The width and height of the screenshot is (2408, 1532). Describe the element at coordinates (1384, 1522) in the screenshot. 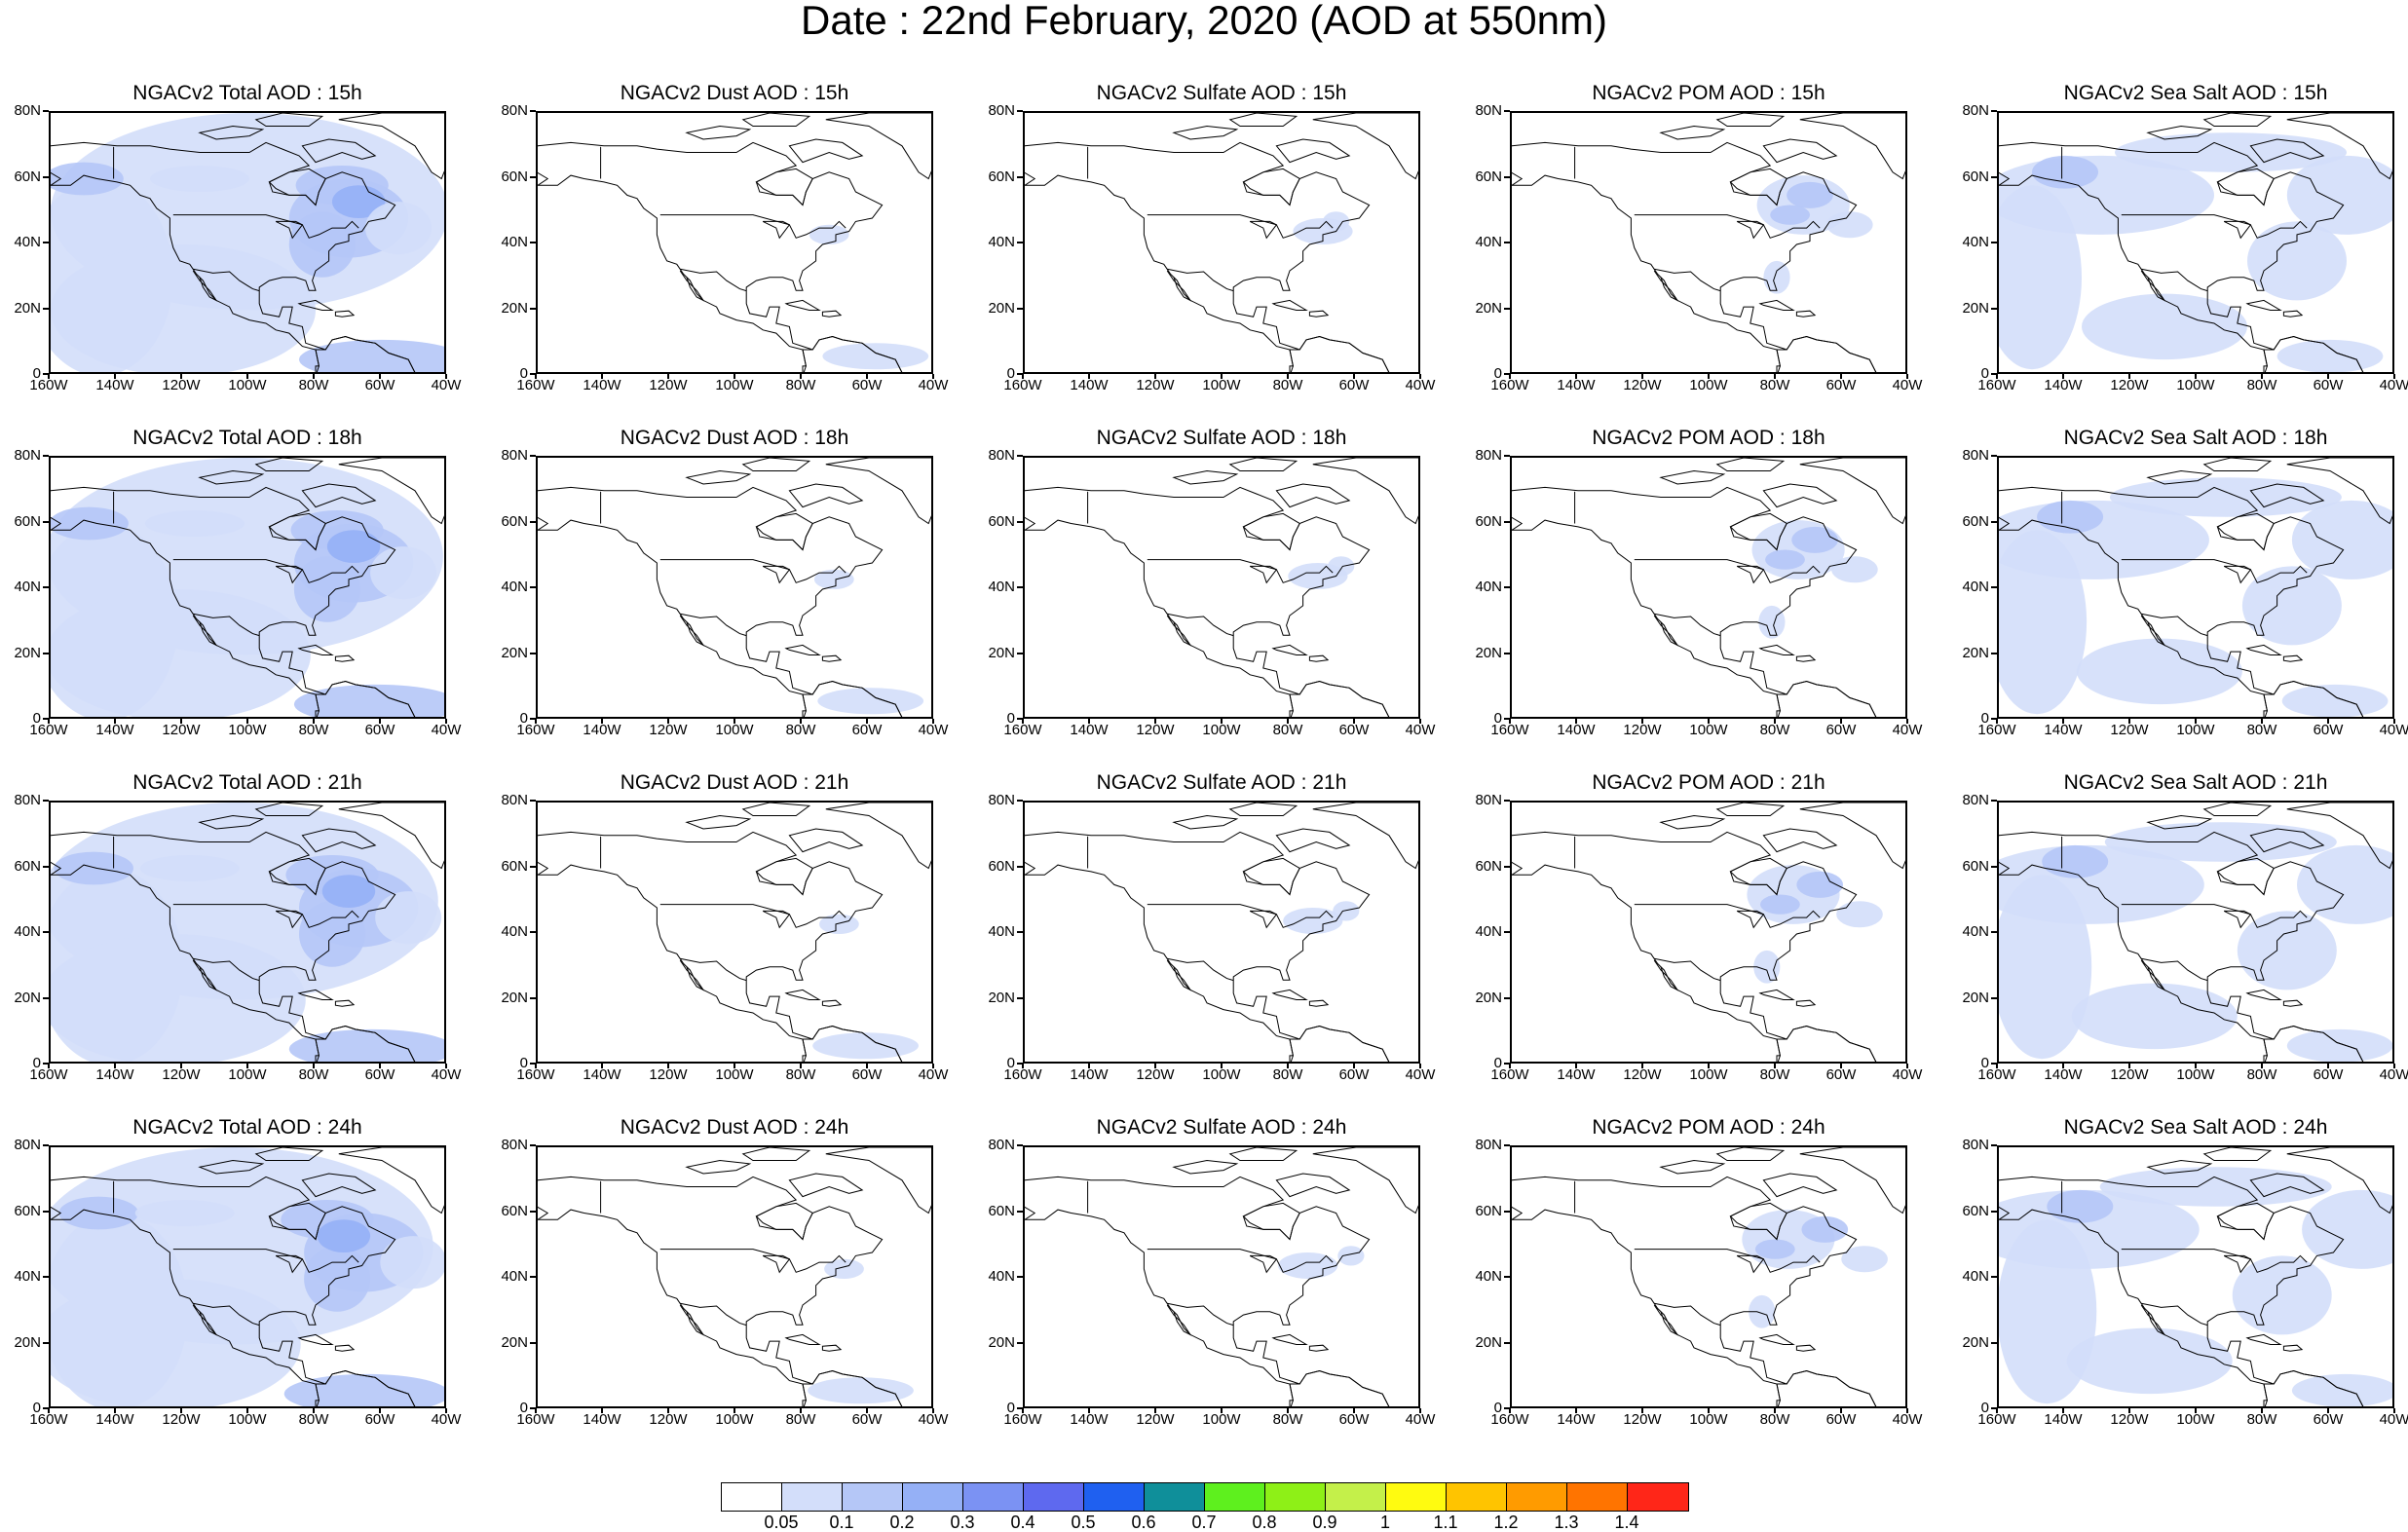

I see `colorbar-label: 1` at that location.